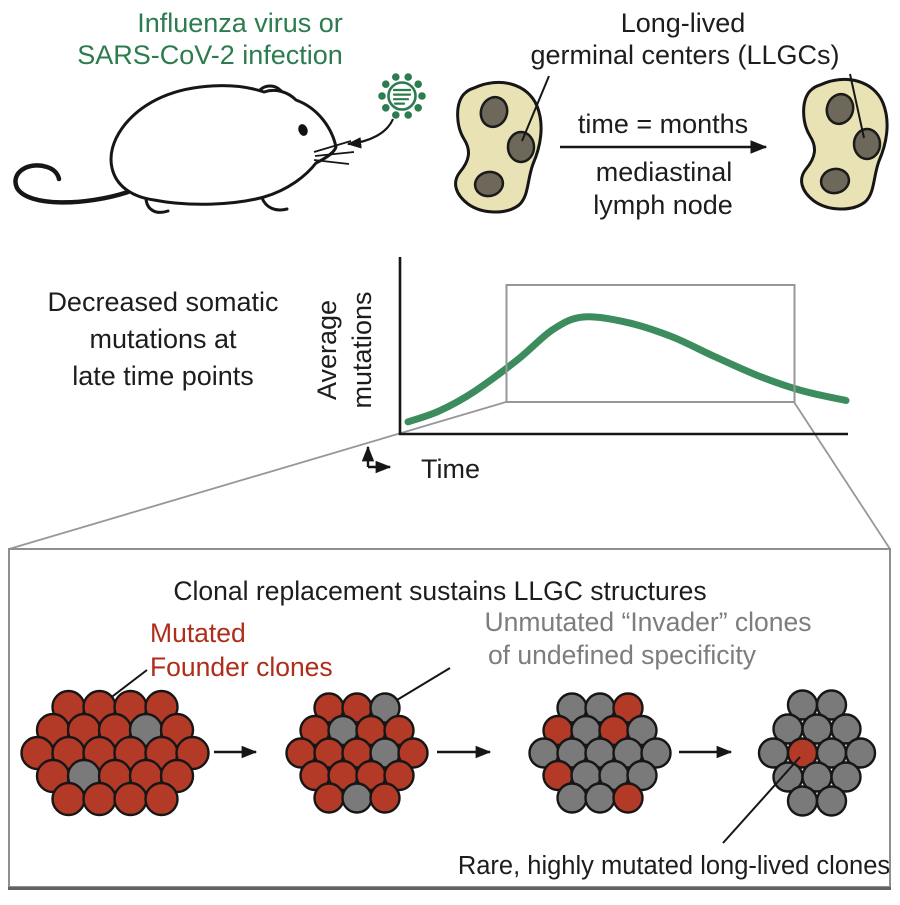 This screenshot has width=900, height=905. What do you see at coordinates (857, 106) in the screenshot?
I see `llgc-leader-right` at bounding box center [857, 106].